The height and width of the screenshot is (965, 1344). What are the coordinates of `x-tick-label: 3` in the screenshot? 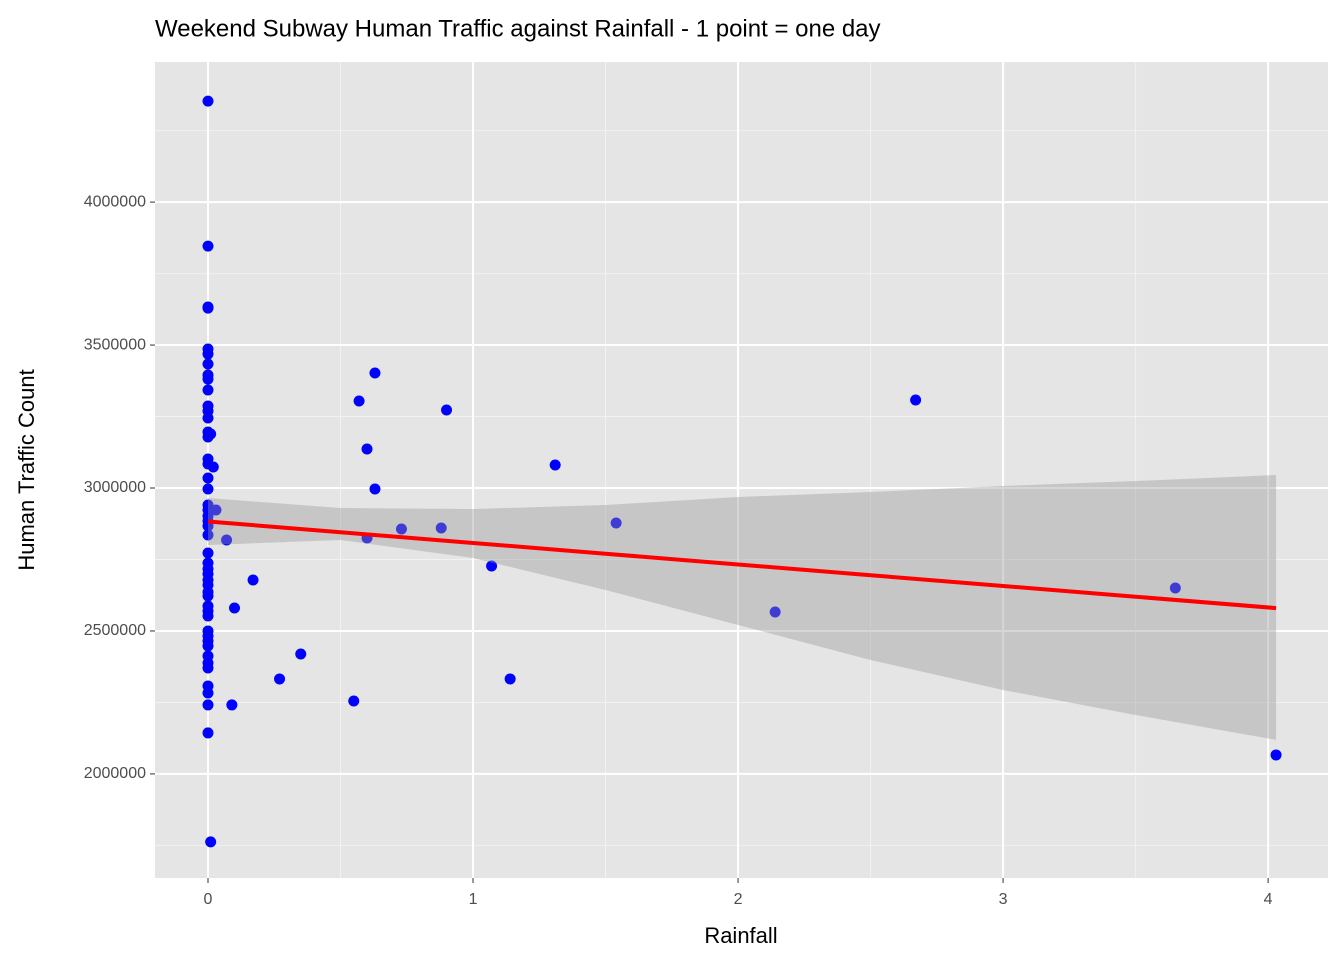 It's located at (1003, 899).